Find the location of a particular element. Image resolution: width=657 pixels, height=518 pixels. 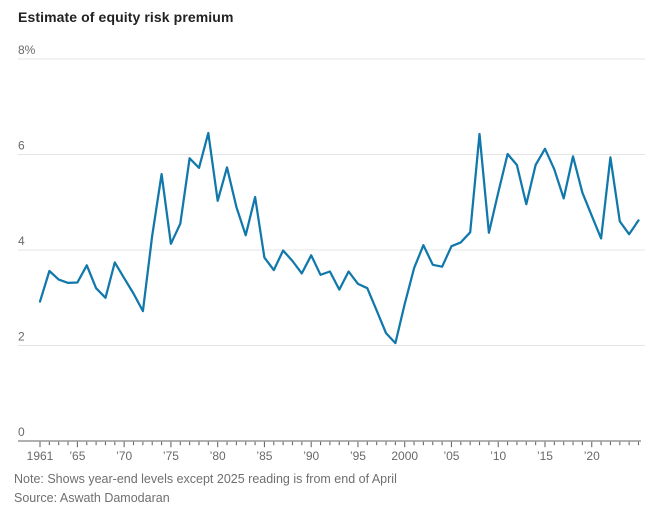

x-tick-label: 2000 is located at coordinates (404, 456).